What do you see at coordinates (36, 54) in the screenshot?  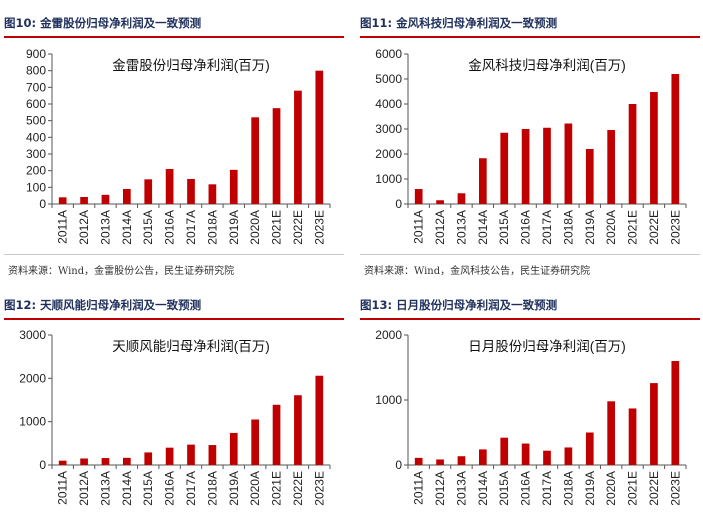 I see `y-tick-label: 900` at bounding box center [36, 54].